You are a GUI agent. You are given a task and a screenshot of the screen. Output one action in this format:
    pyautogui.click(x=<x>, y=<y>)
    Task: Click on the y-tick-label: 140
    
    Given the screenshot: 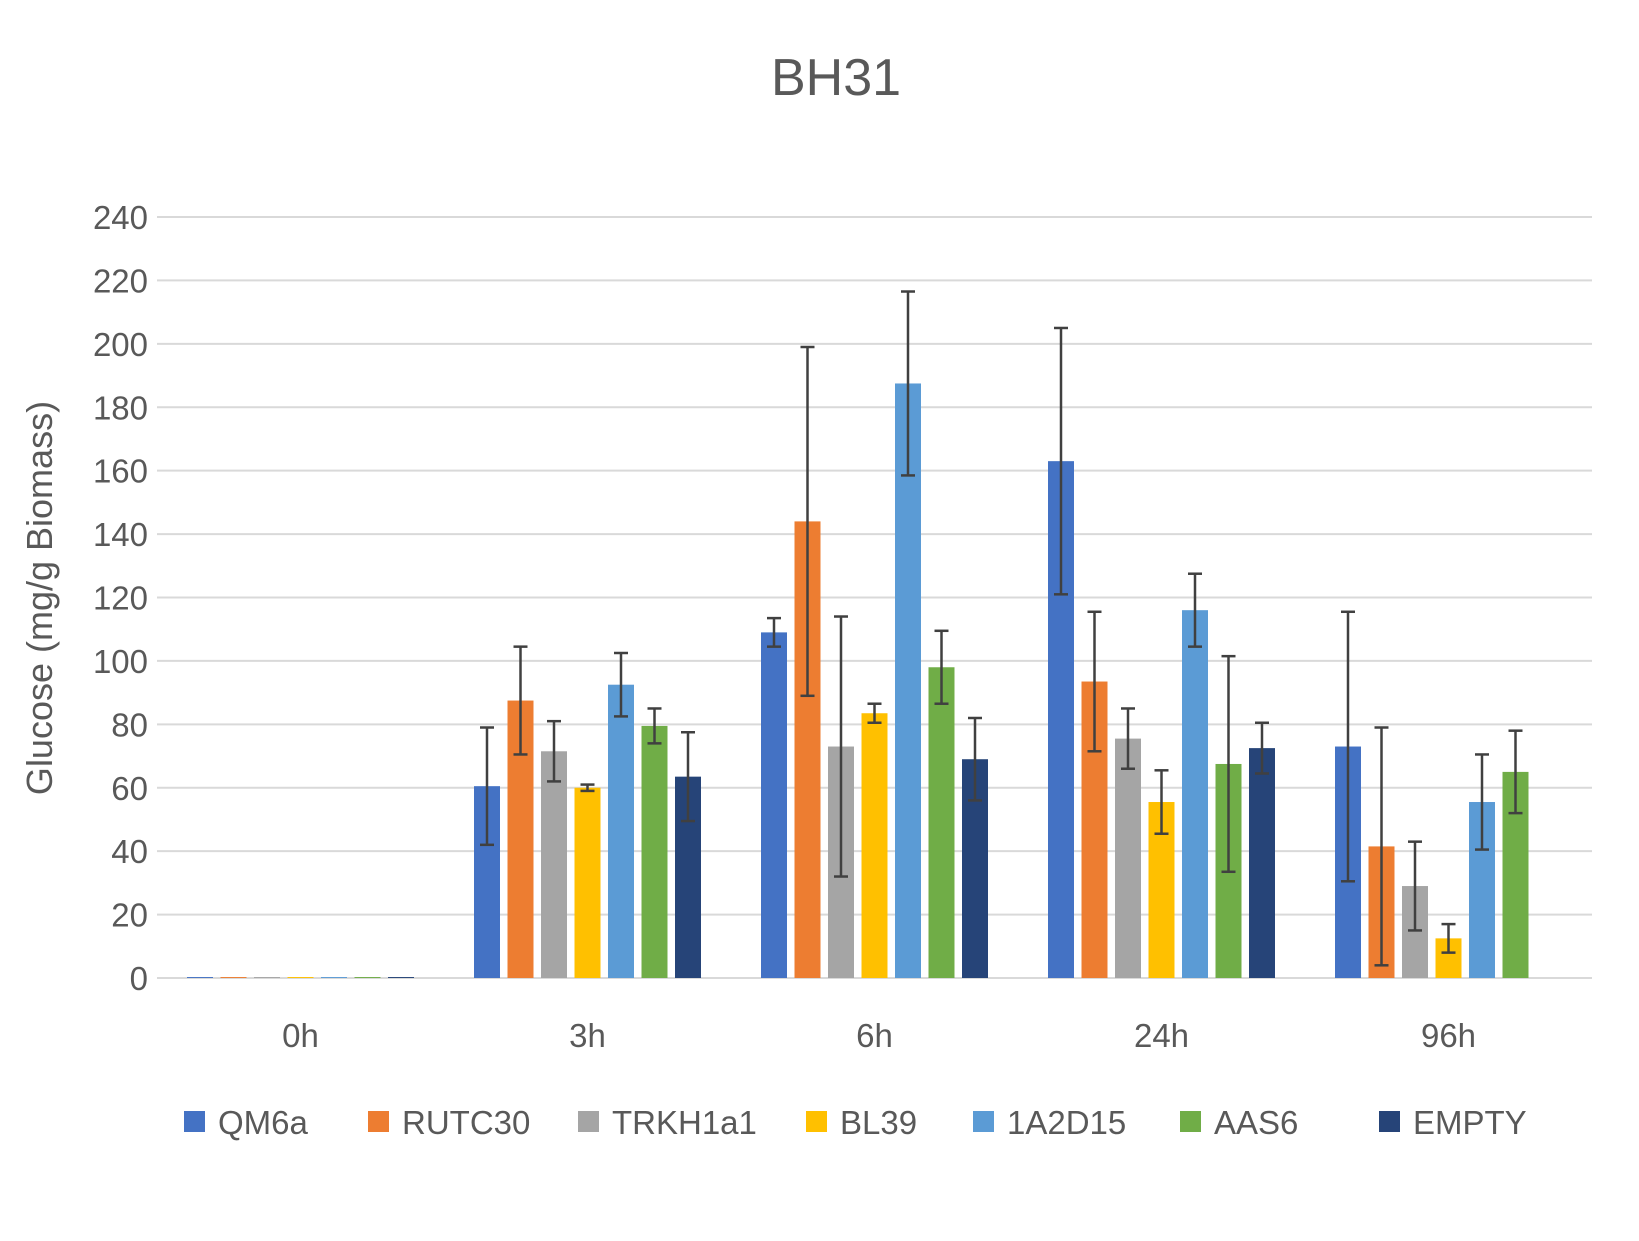 What is the action you would take?
    pyautogui.click(x=120, y=534)
    